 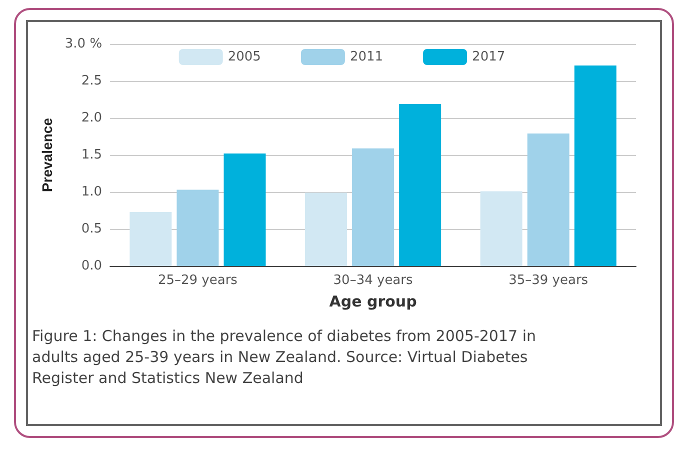 I want to click on x-tick-label: 30–34 years, so click(x=373, y=280).